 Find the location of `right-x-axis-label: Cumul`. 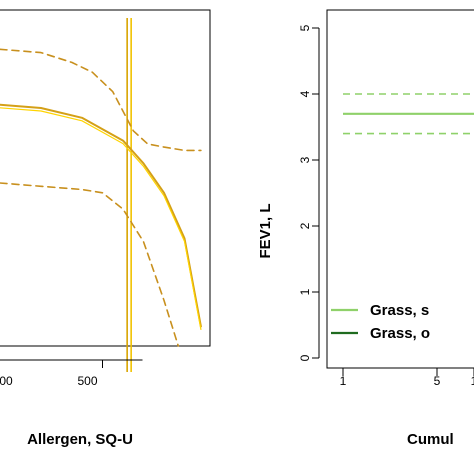

right-x-axis-label: Cumul is located at coordinates (430, 439).